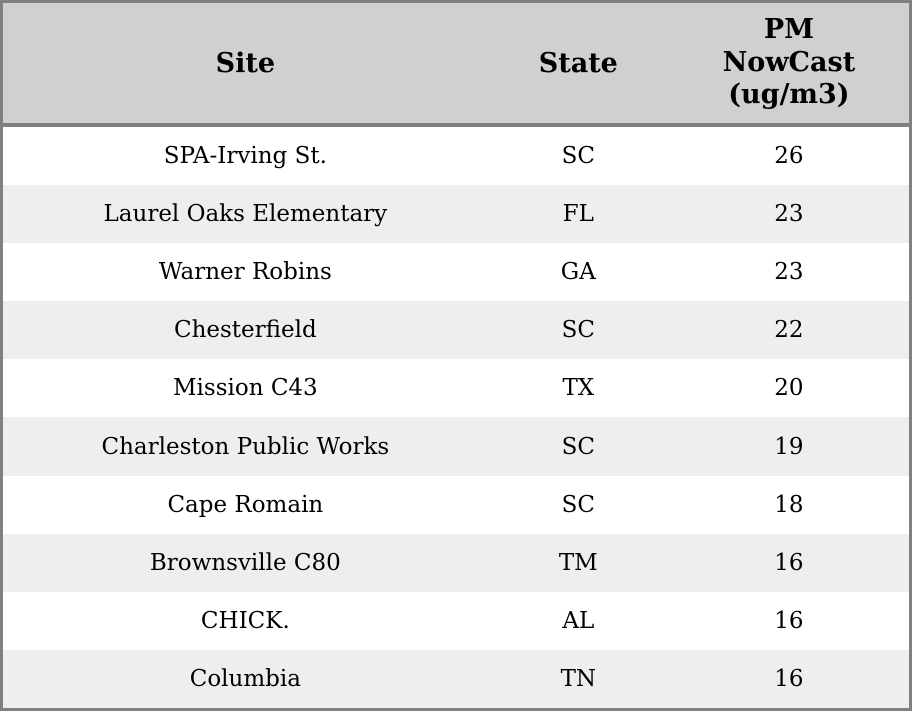  I want to click on cell-site: Laurel Oaks Elementary, so click(245, 214).